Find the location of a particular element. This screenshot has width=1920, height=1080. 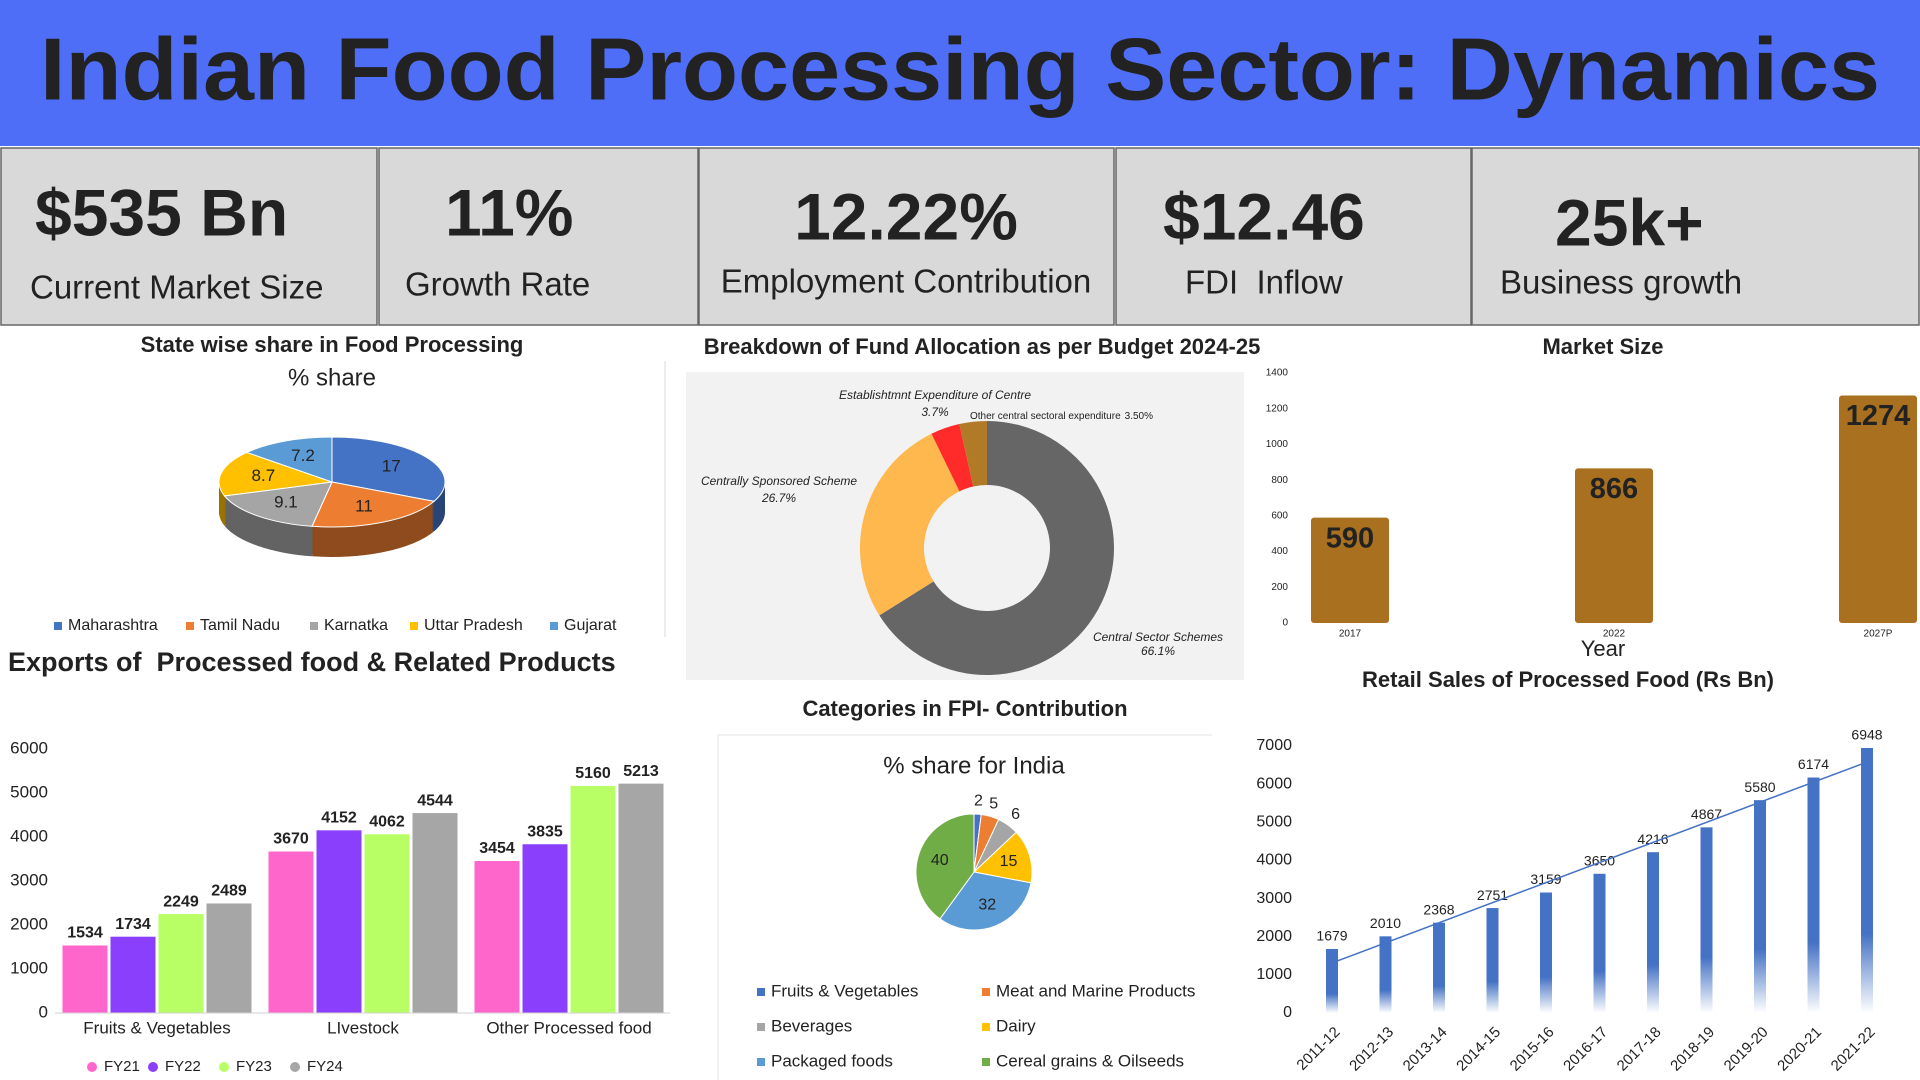

page-title: Indian Food Processing Sector: Dynamics is located at coordinates (960, 68).